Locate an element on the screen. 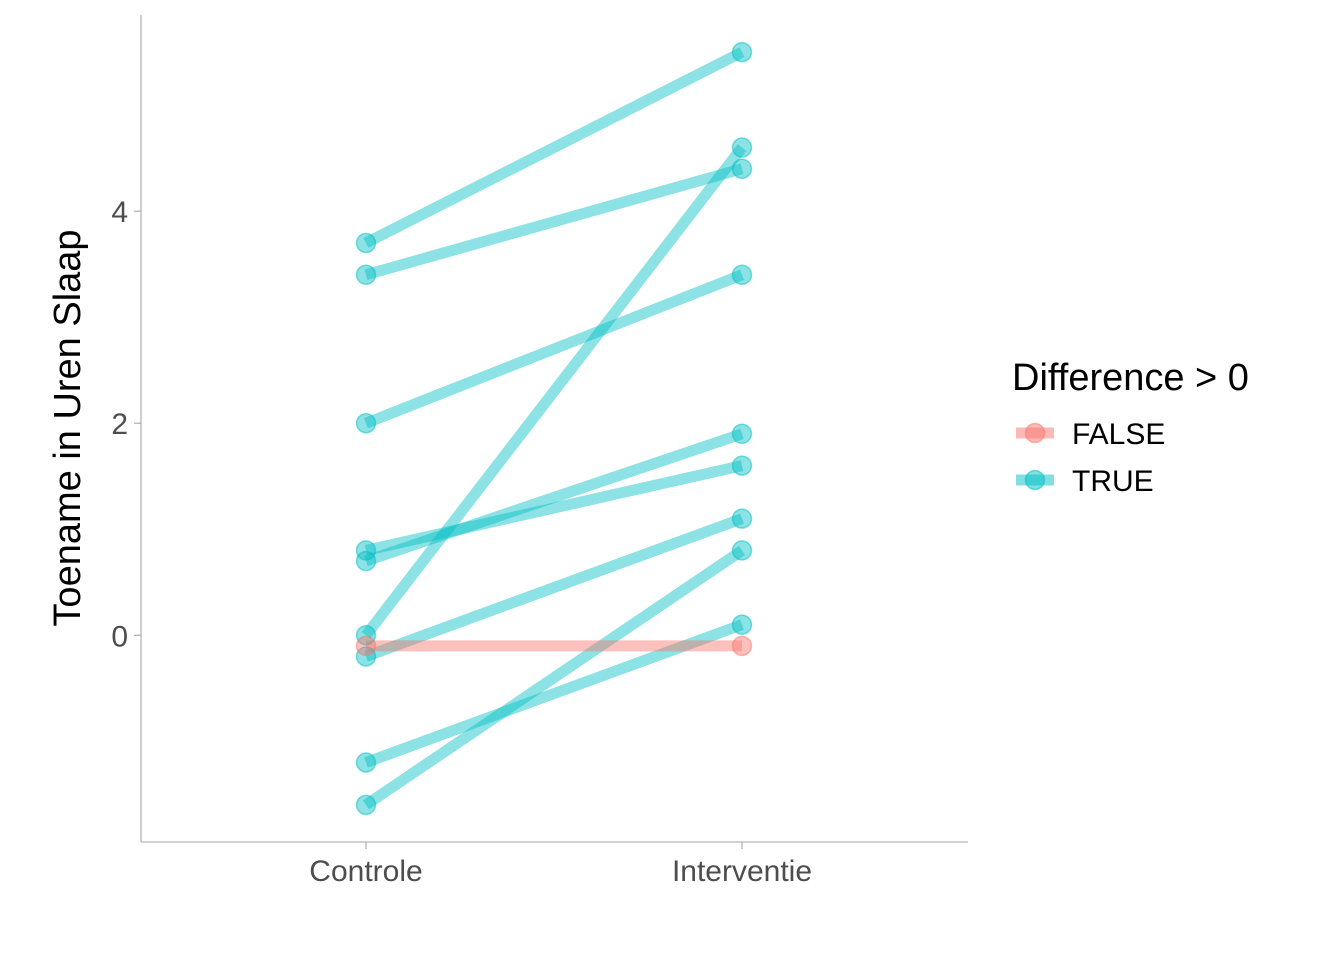 The height and width of the screenshot is (965, 1344). y-tick-label: 2 is located at coordinates (119, 424).